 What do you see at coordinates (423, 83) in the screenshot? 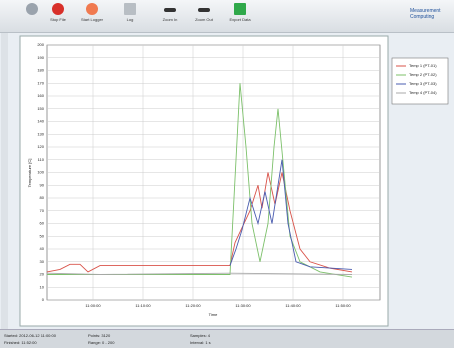
I see `legend-label: Temp 3 (PT-03)` at bounding box center [423, 83].